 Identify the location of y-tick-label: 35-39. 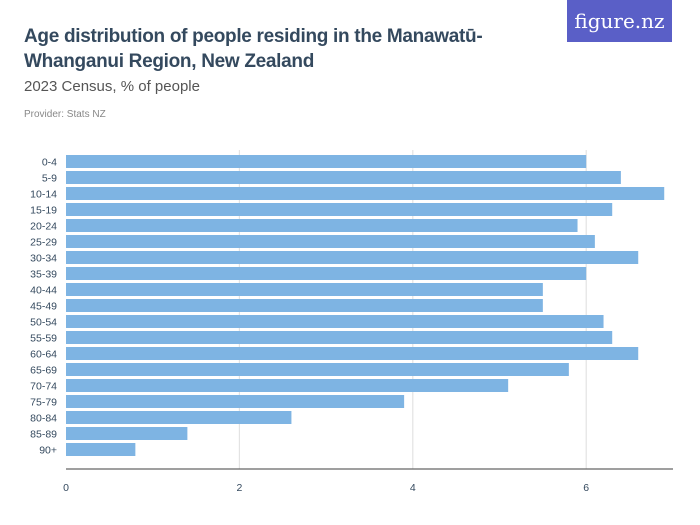
(43, 275).